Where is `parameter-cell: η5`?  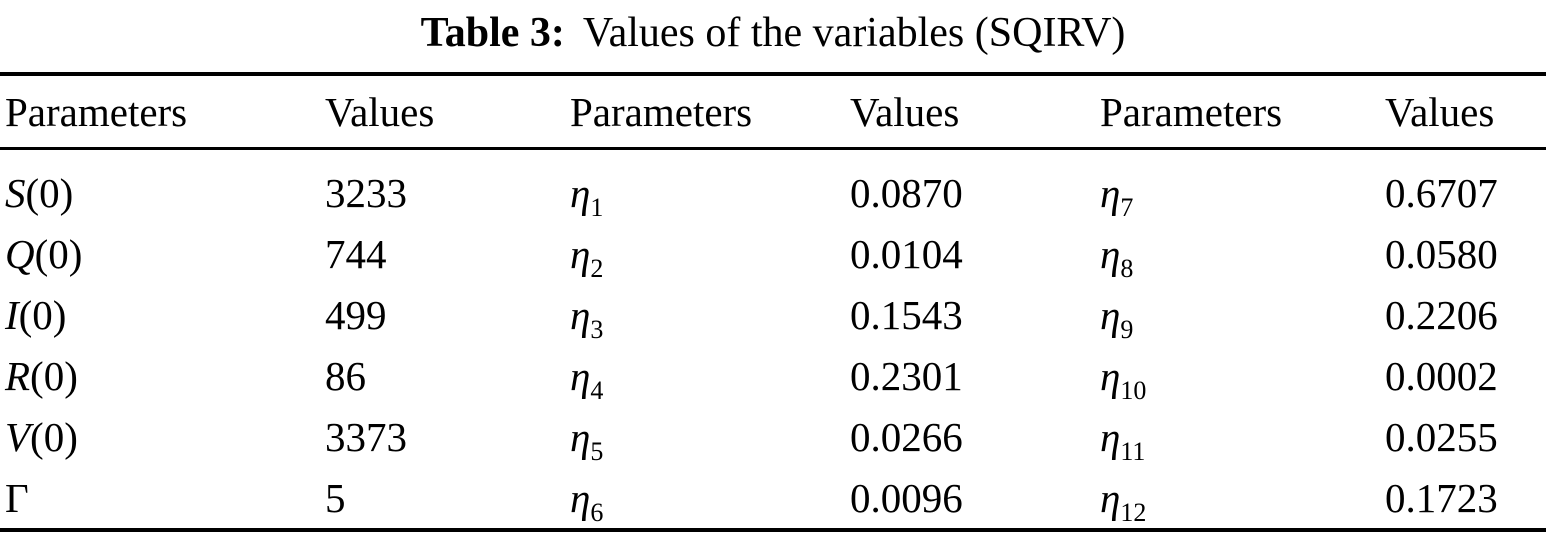
parameter-cell: η5 is located at coordinates (587, 439).